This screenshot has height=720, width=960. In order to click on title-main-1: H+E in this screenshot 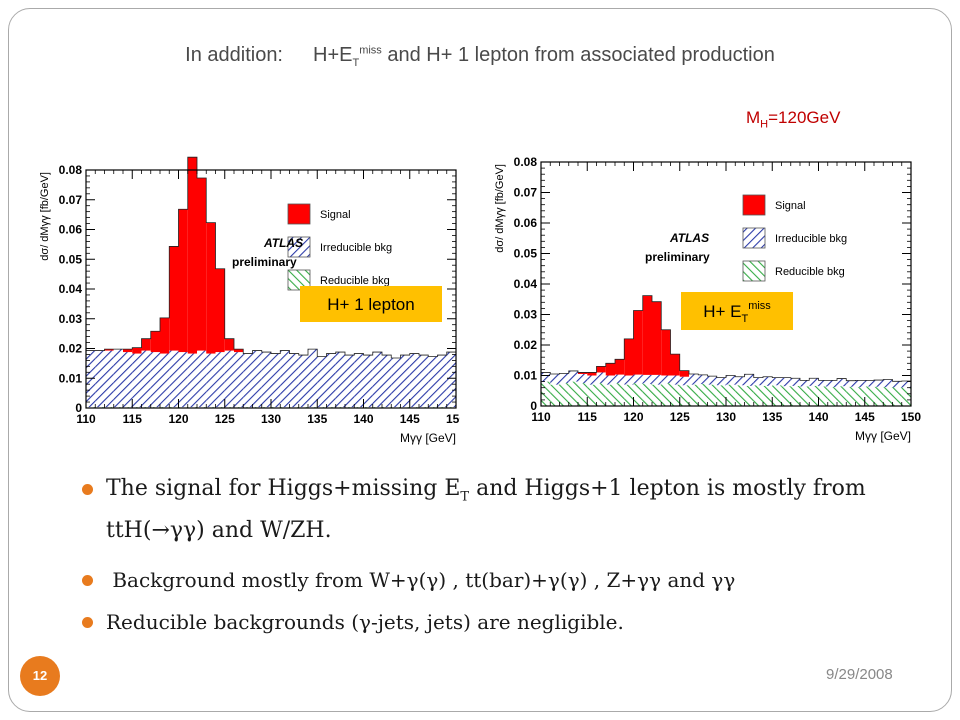, I will do `click(333, 55)`.